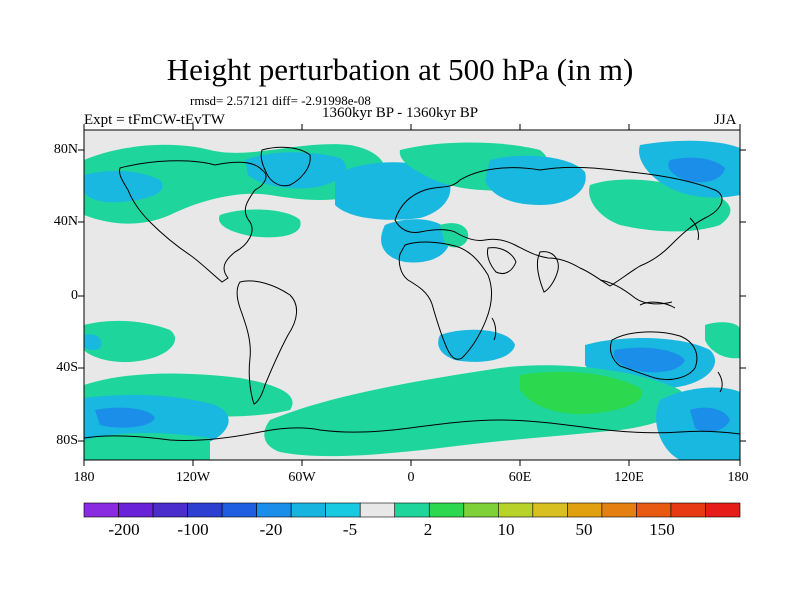 The height and width of the screenshot is (600, 800). Describe the element at coordinates (154, 120) in the screenshot. I see `experiment-label: Expt = tFmCW-tEvTW` at that location.